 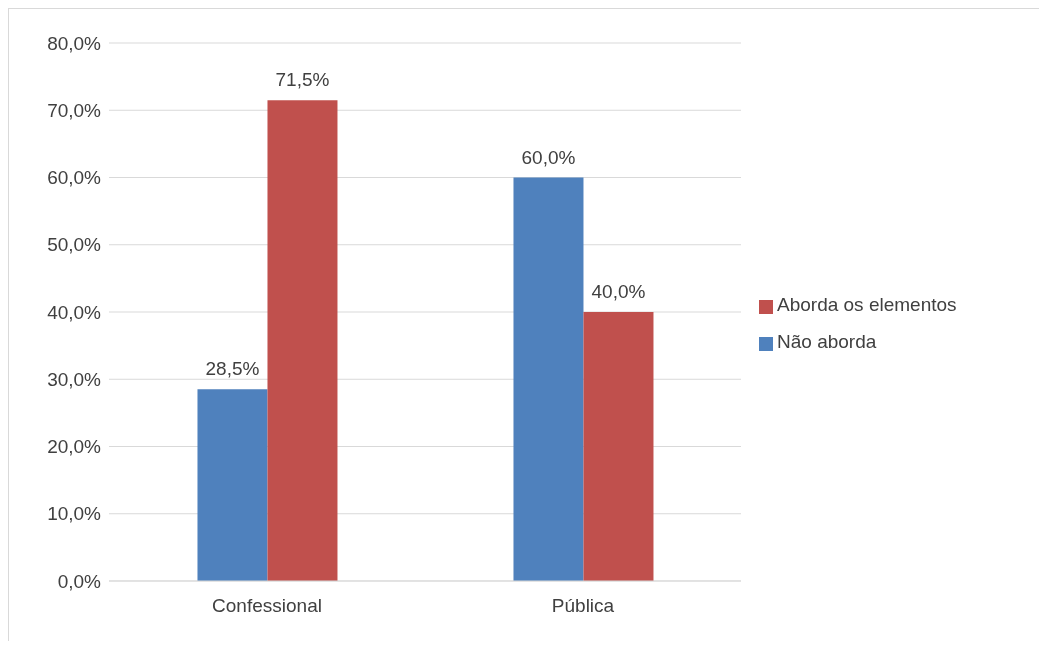 I want to click on y-tick-label: 20,0%, so click(x=74, y=447).